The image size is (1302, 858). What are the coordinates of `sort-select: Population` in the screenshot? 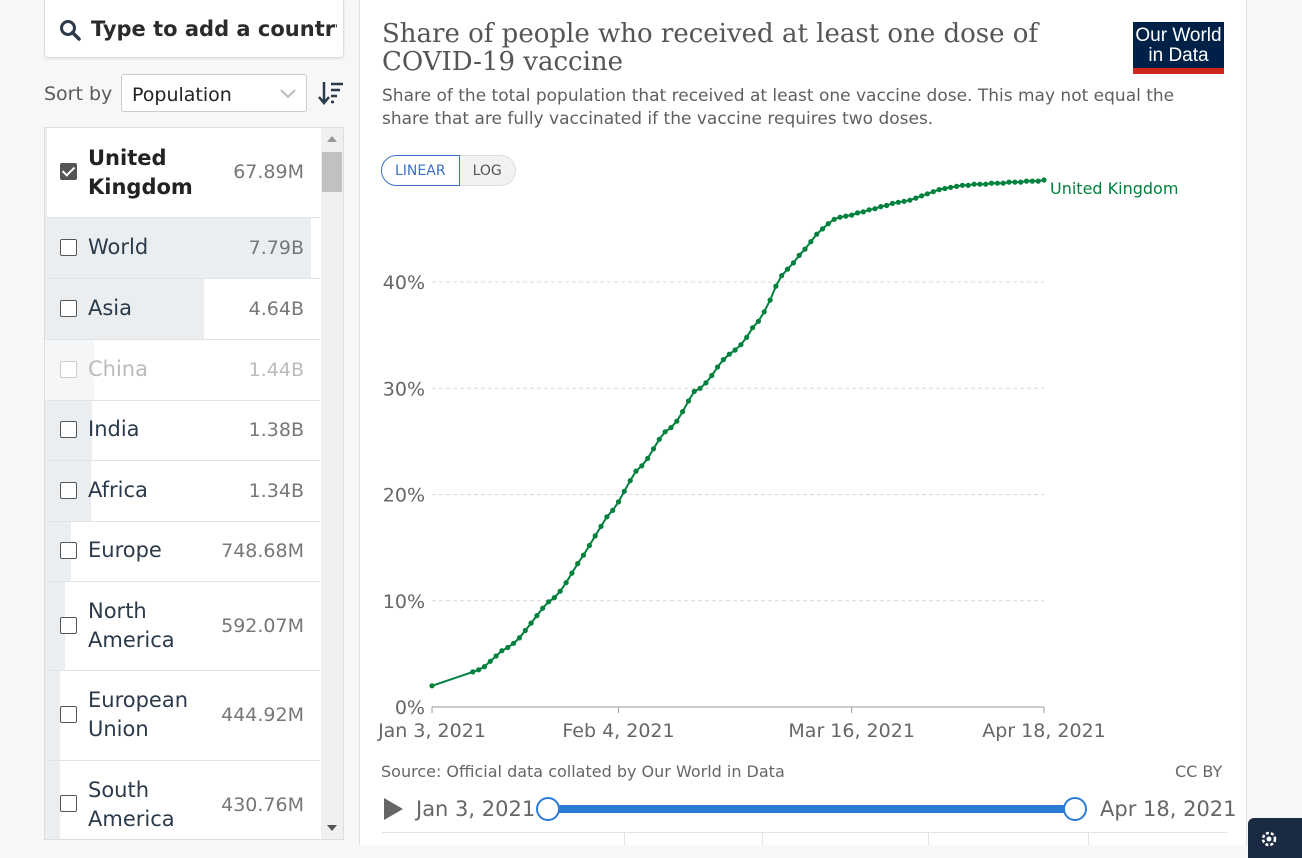 It's located at (214, 93).